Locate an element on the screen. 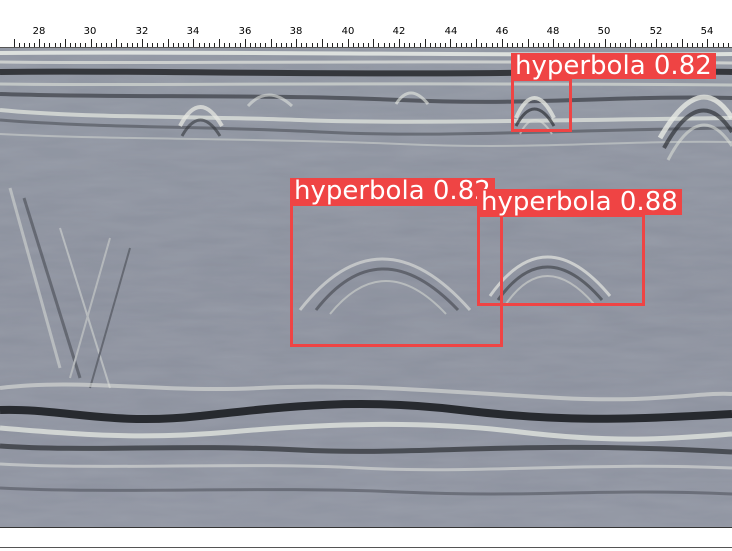 The image size is (732, 551). ruler-label-30: 30 is located at coordinates (90, 31).